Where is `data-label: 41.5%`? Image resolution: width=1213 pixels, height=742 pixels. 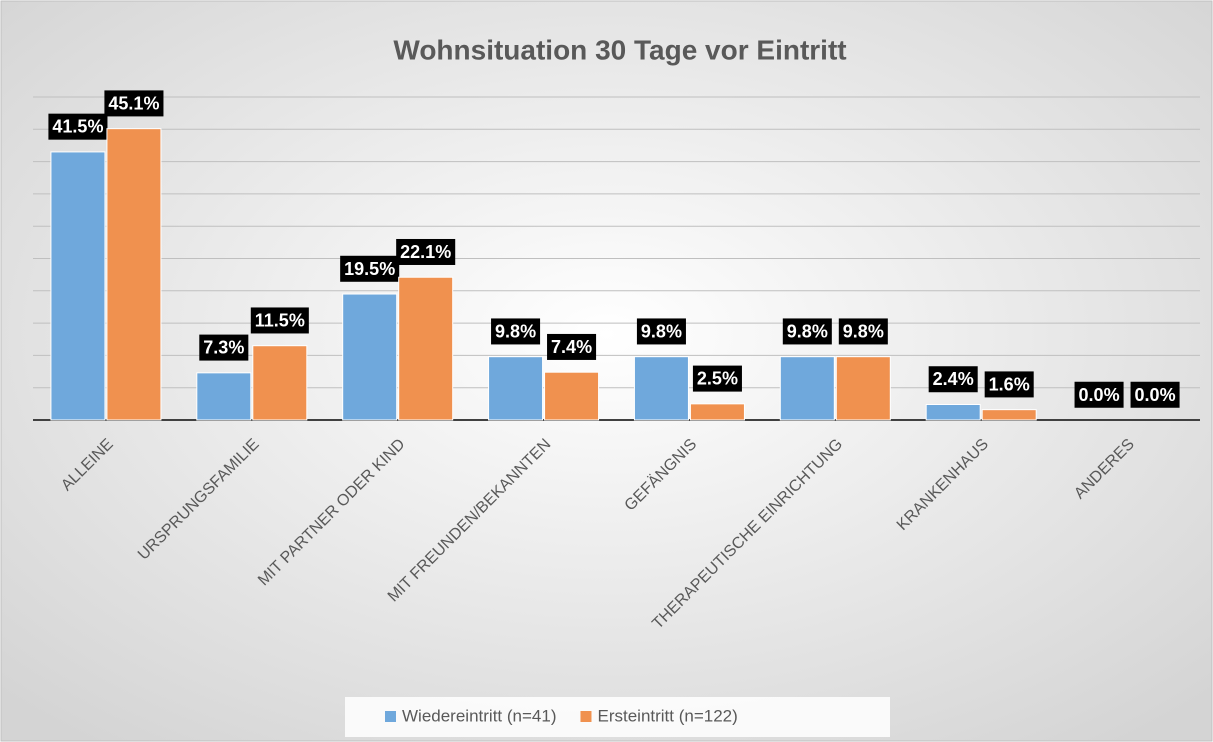 data-label: 41.5% is located at coordinates (77, 127).